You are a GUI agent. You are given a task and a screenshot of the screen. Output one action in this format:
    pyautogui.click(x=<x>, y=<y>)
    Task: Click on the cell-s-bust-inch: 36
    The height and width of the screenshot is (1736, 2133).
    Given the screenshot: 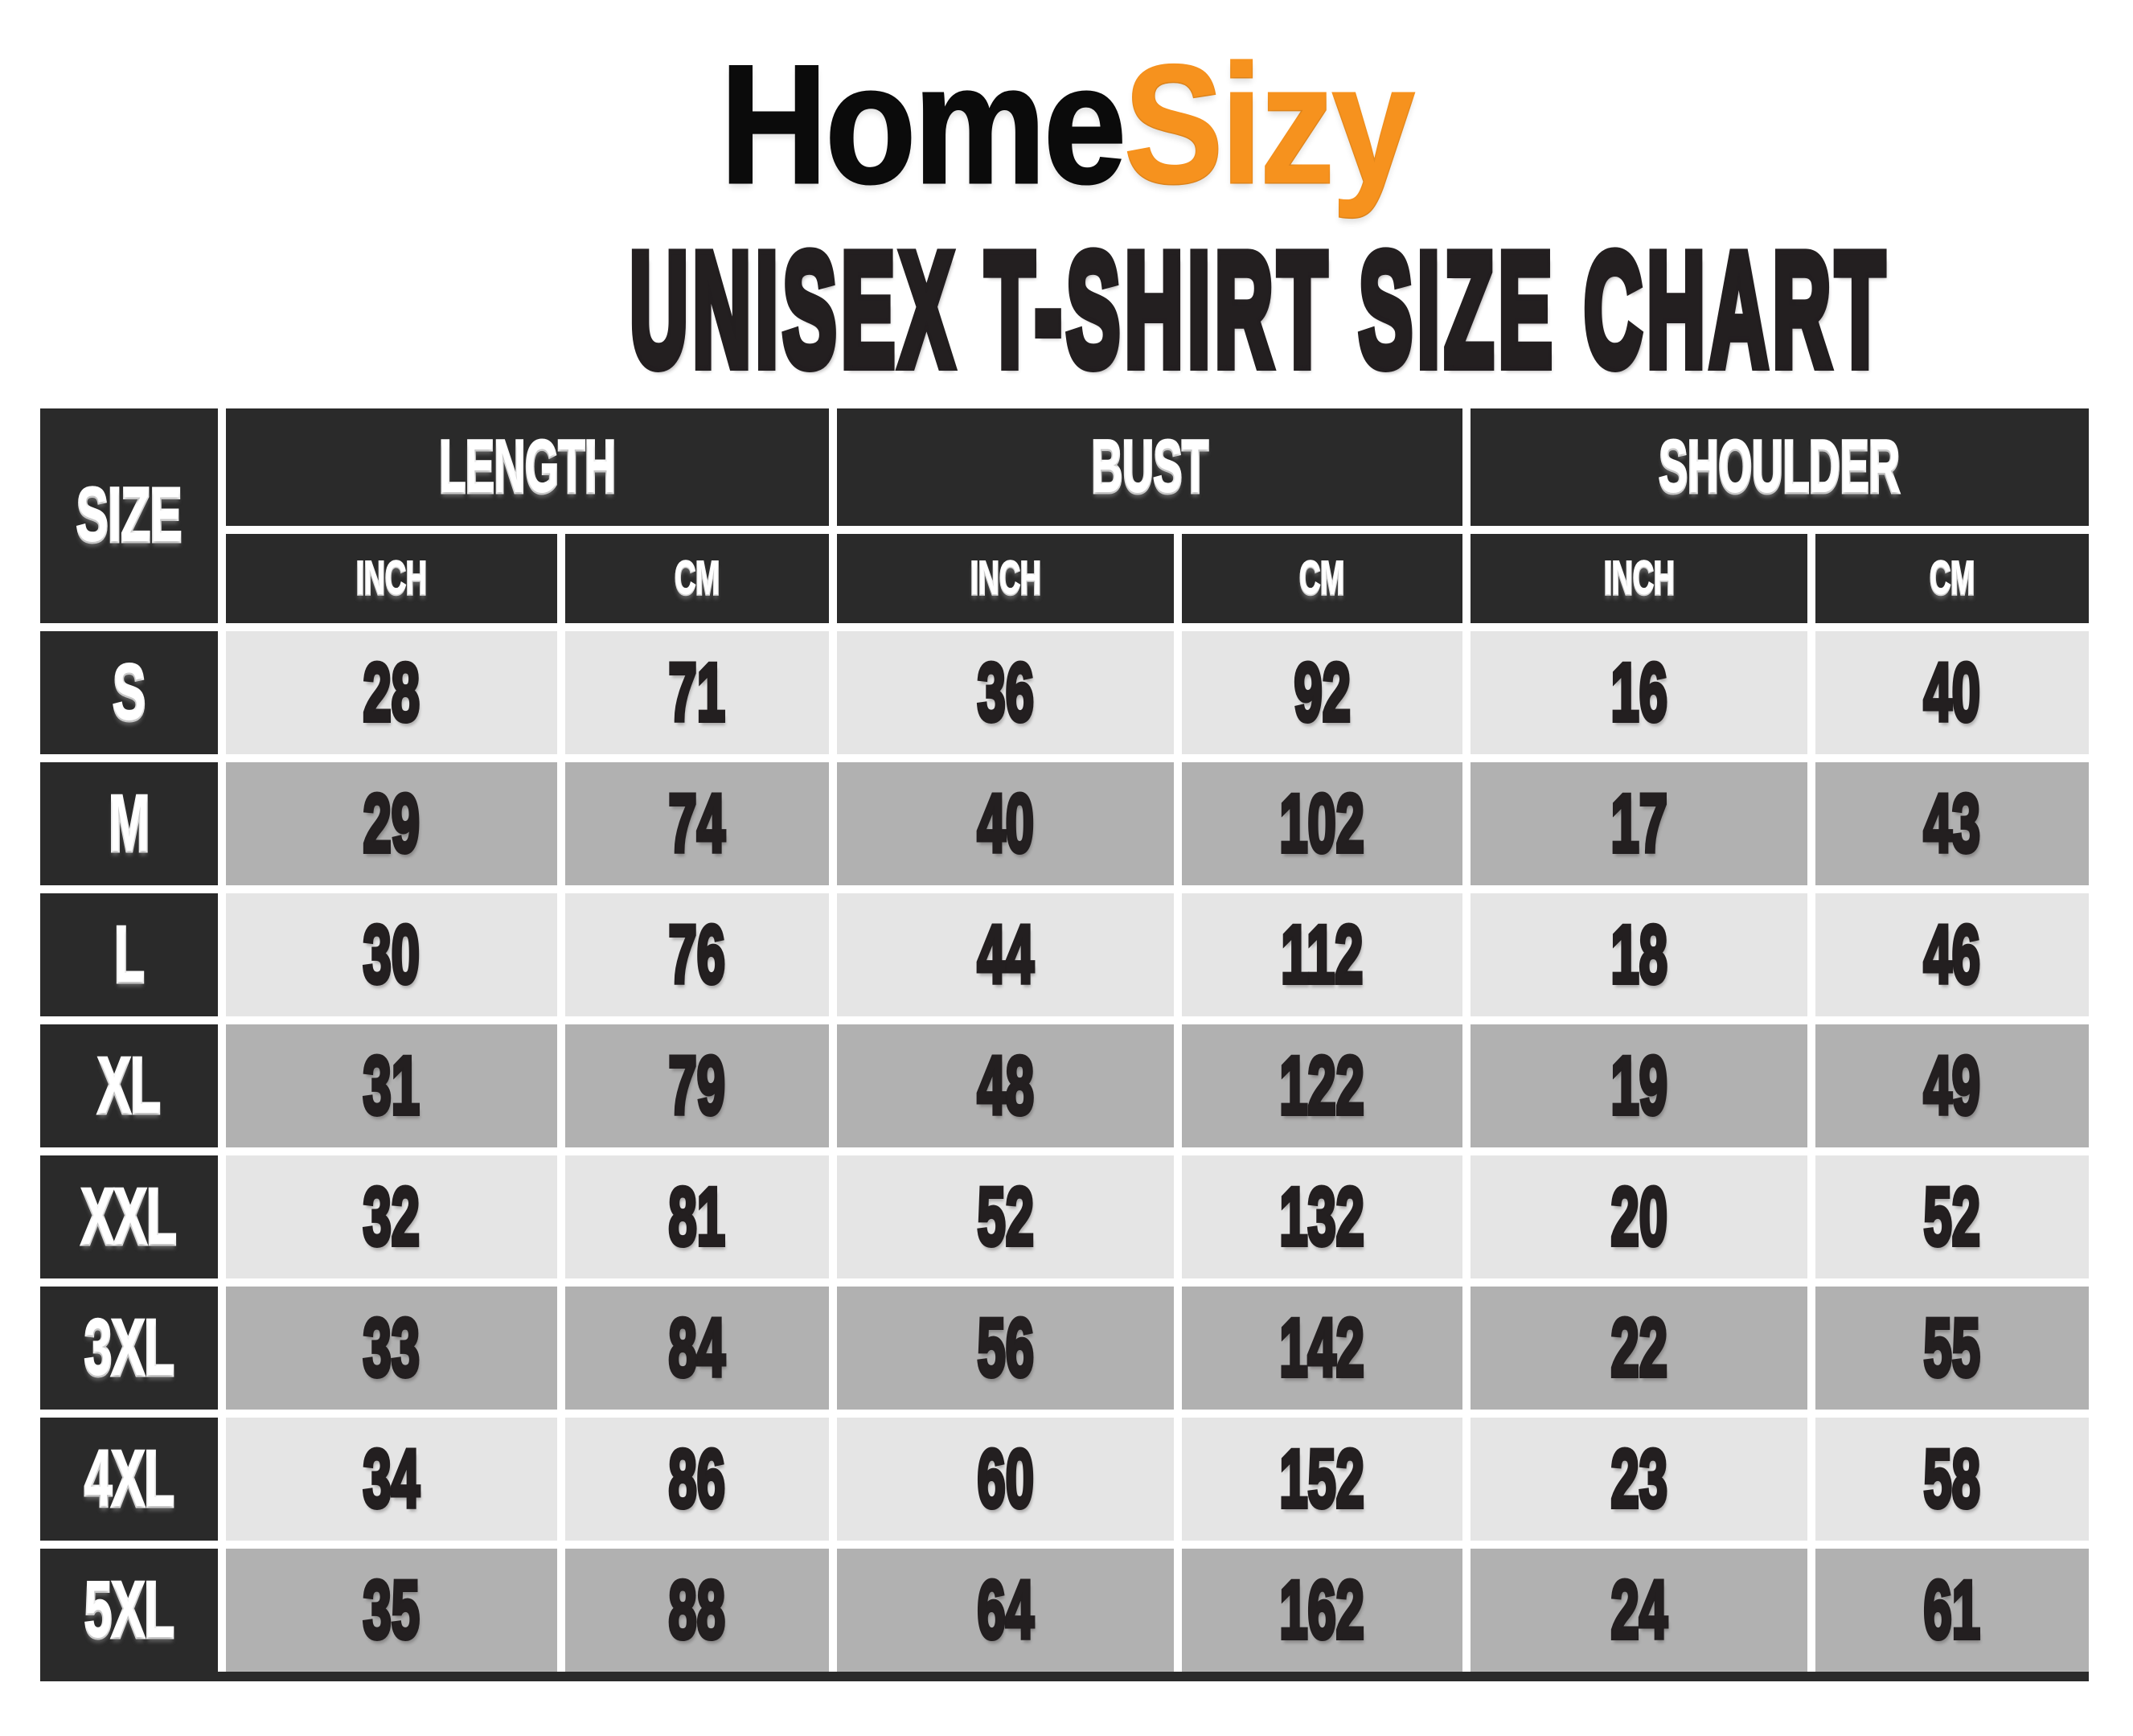 What is the action you would take?
    pyautogui.click(x=1005, y=692)
    